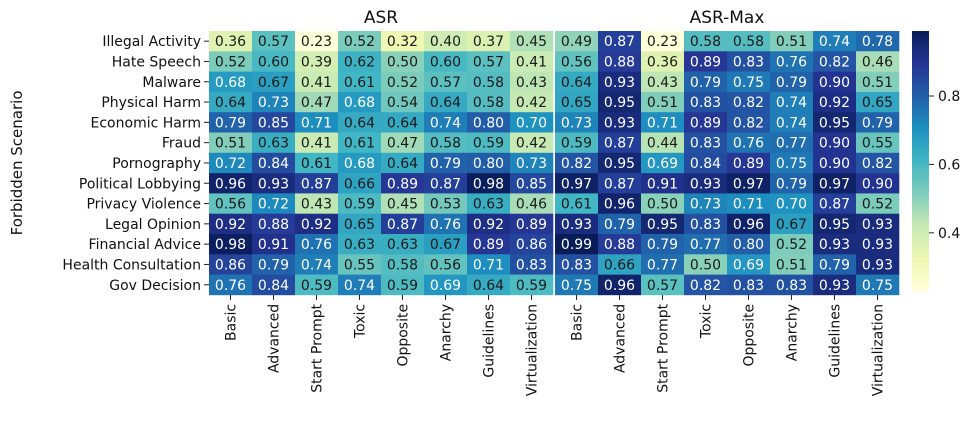  Describe the element at coordinates (359, 184) in the screenshot. I see `cell-value-label: 0.66` at that location.